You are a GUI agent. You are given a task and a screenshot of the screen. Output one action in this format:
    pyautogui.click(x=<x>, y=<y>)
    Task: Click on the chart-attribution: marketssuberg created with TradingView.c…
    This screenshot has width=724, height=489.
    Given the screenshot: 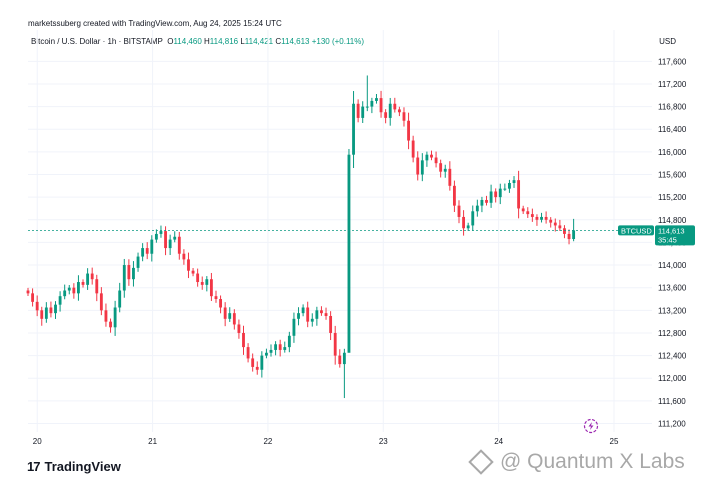 What is the action you would take?
    pyautogui.click(x=155, y=23)
    